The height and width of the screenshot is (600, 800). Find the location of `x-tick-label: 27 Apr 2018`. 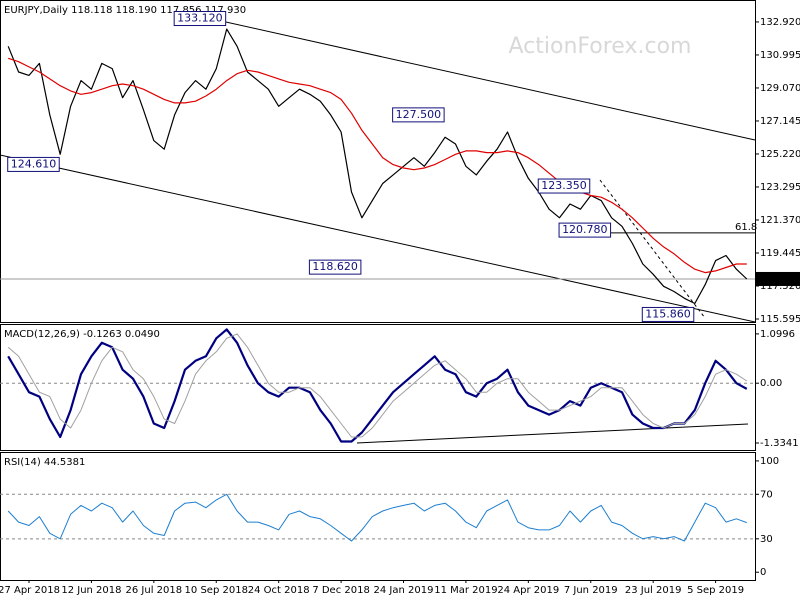

x-tick-label: 27 Apr 2018 is located at coordinates (30, 590).